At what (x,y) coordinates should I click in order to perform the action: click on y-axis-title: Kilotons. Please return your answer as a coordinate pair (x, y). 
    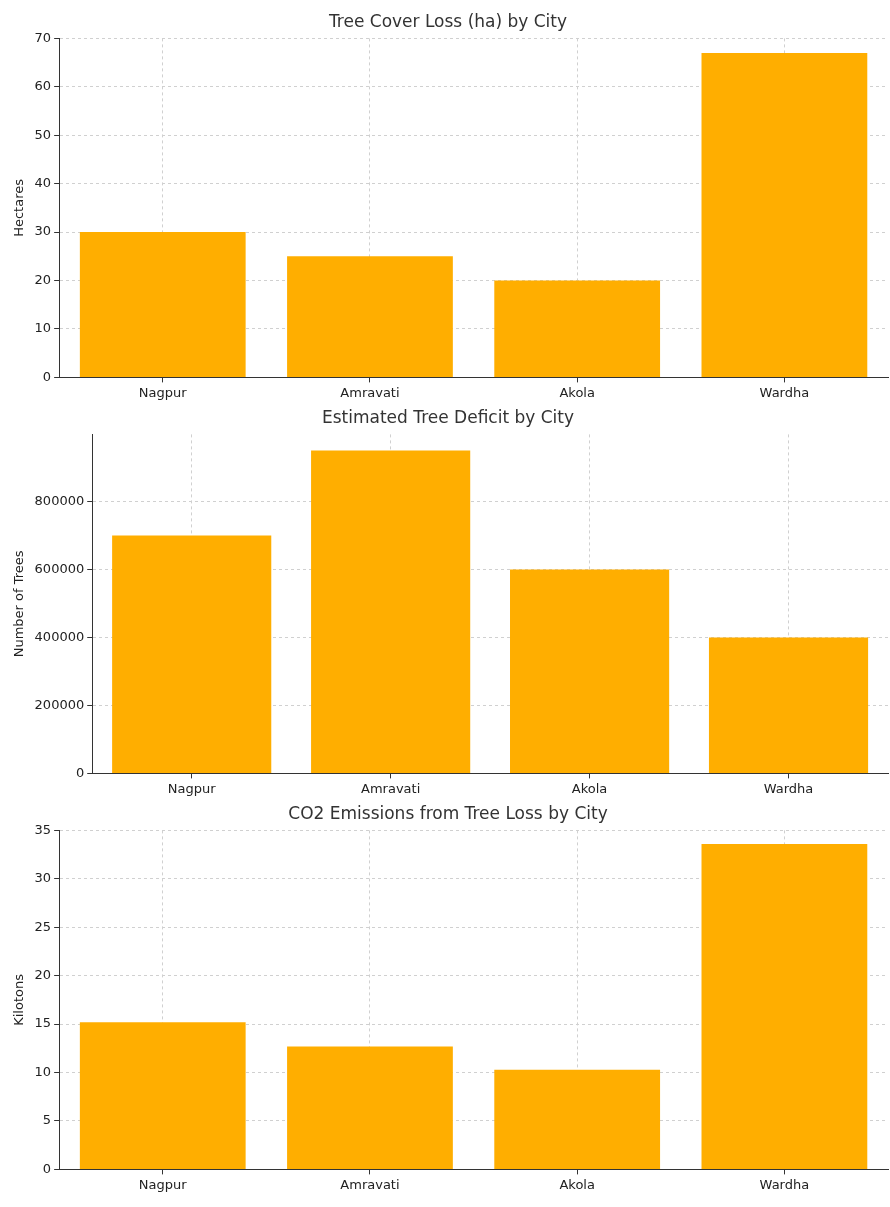
    Looking at the image, I should click on (19, 999).